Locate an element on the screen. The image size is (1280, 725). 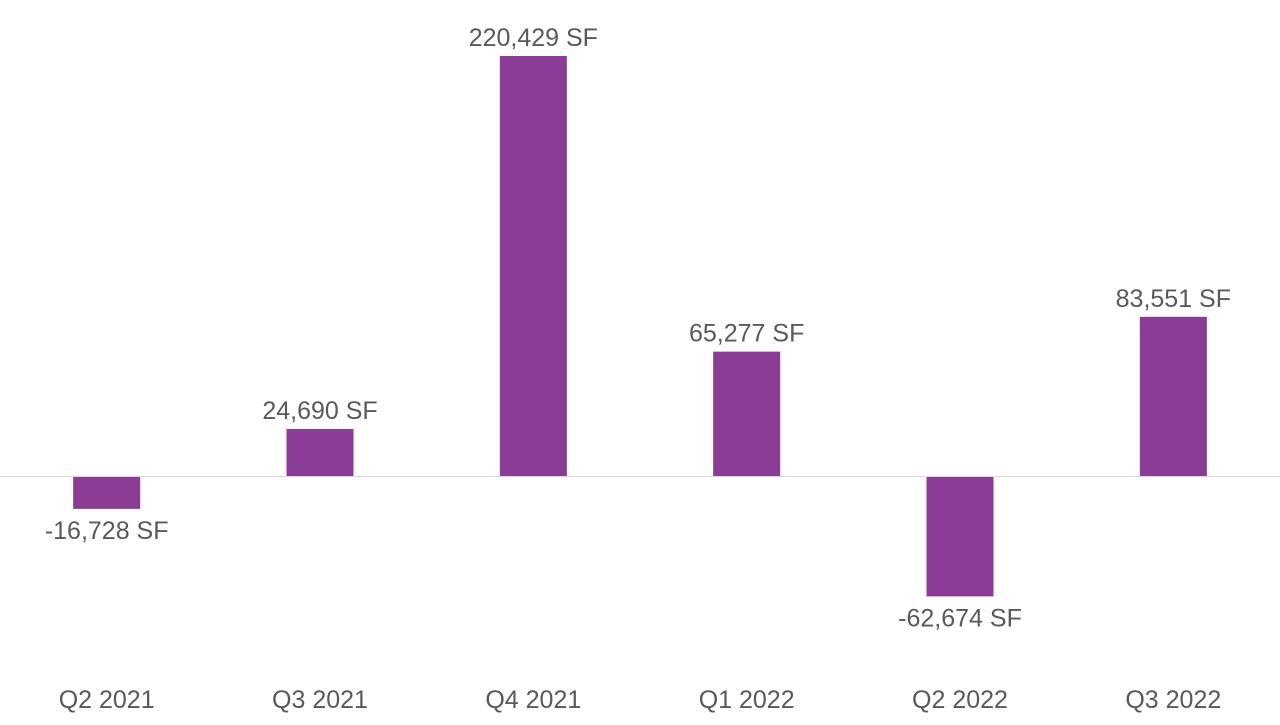
x-tick-label: Q4 2021 is located at coordinates (533, 700).